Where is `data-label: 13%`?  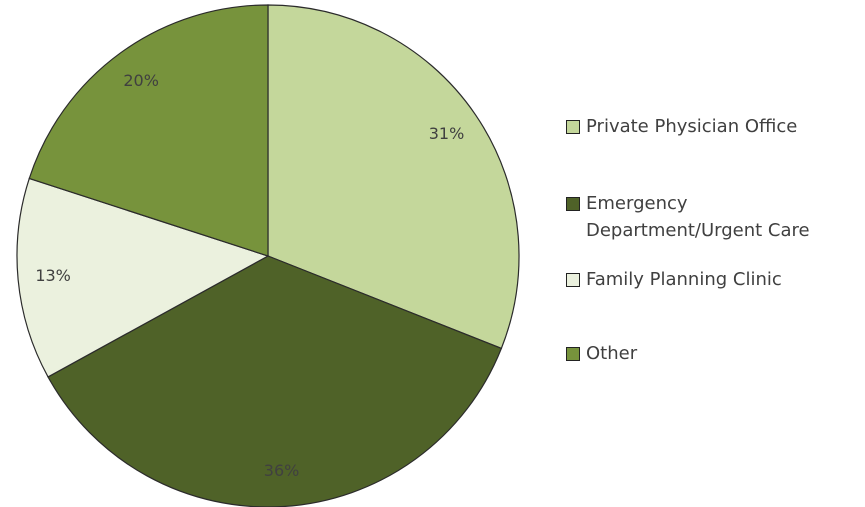 data-label: 13% is located at coordinates (53, 275).